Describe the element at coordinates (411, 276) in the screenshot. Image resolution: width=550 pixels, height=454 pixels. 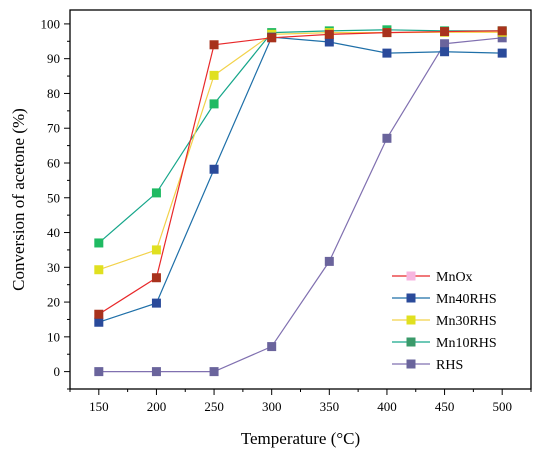
I see `legend-marker-mnox` at that location.